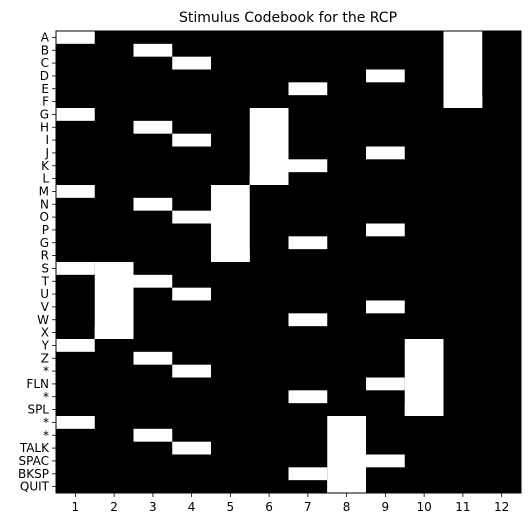 This screenshot has height=526, width=530. Describe the element at coordinates (386, 507) in the screenshot. I see `x-tick-label: 9` at that location.